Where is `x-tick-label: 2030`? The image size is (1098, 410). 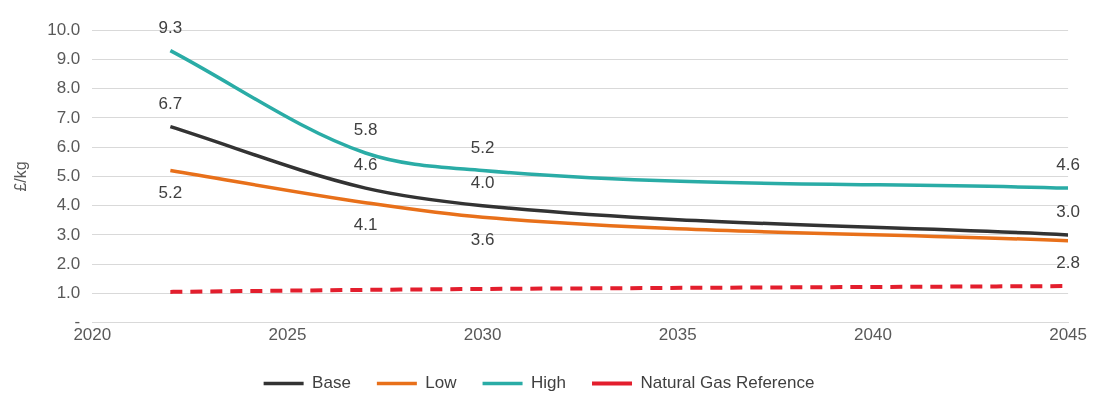 x-tick-label: 2030 is located at coordinates (482, 335).